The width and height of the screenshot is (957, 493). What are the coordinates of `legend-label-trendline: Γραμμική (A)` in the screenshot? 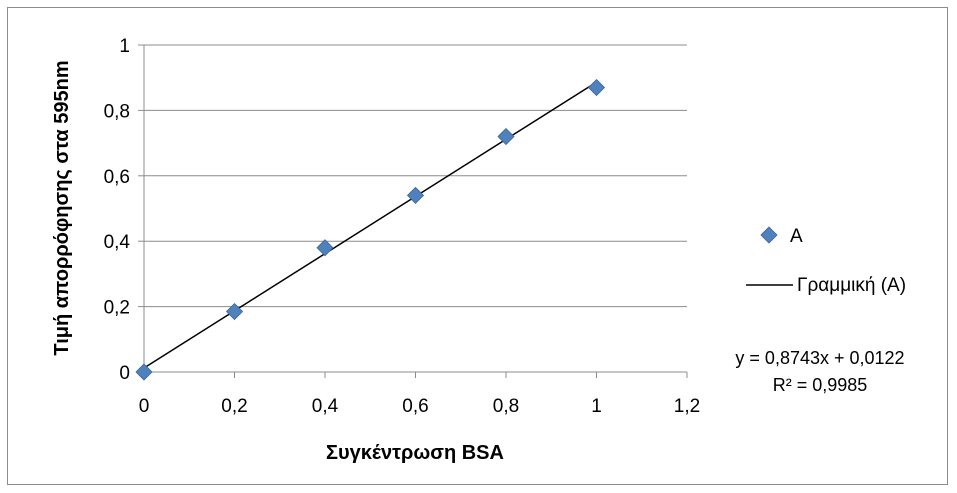 It's located at (851, 285).